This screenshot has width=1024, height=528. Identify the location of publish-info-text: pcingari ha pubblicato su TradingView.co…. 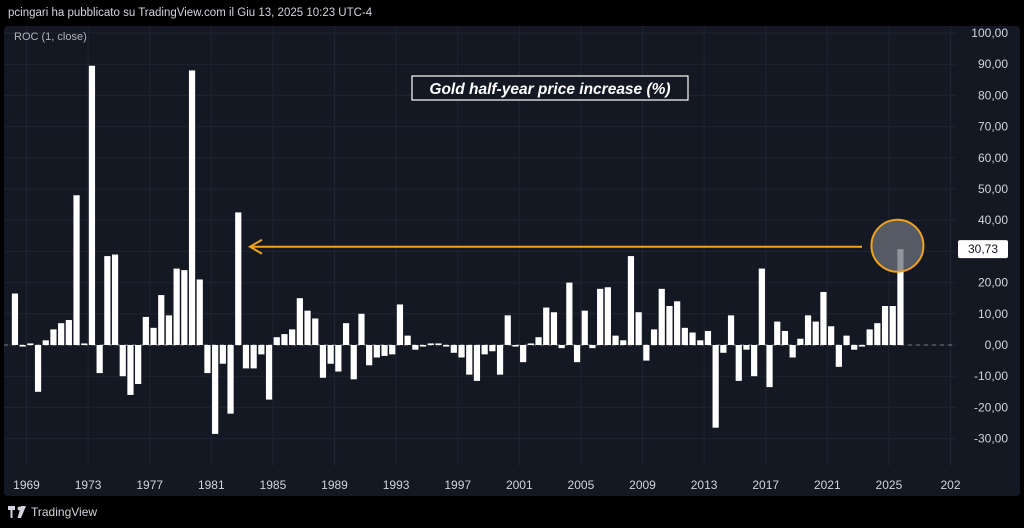
(190, 13).